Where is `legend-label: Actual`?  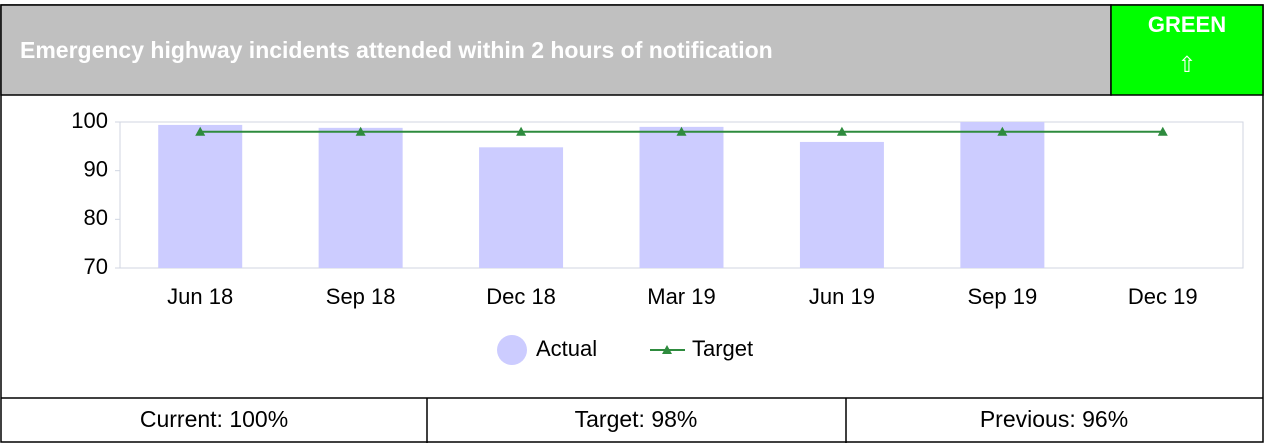
legend-label: Actual is located at coordinates (566, 348).